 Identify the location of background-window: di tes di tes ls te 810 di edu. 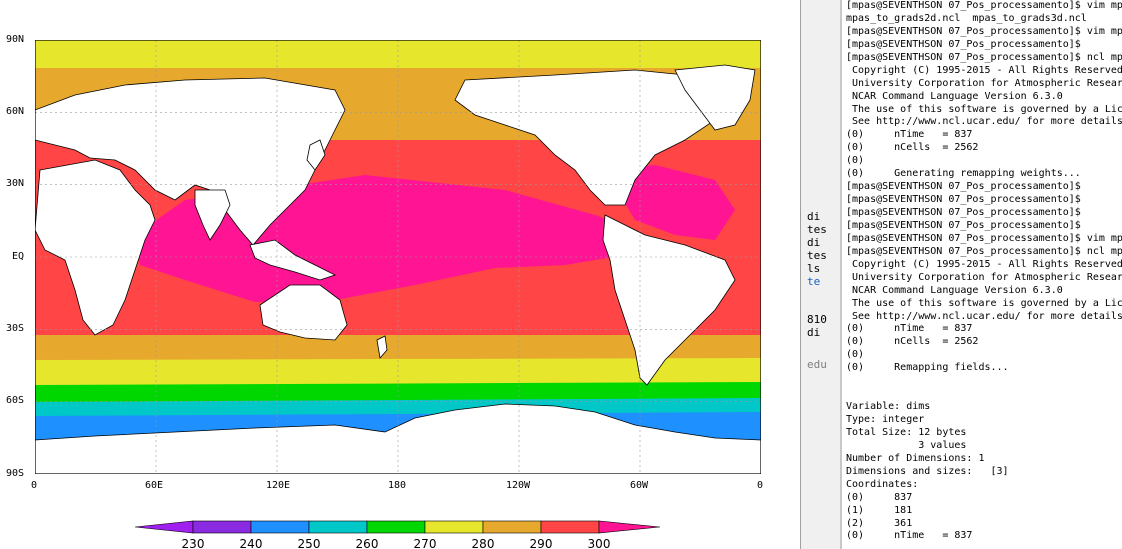
(820, 274).